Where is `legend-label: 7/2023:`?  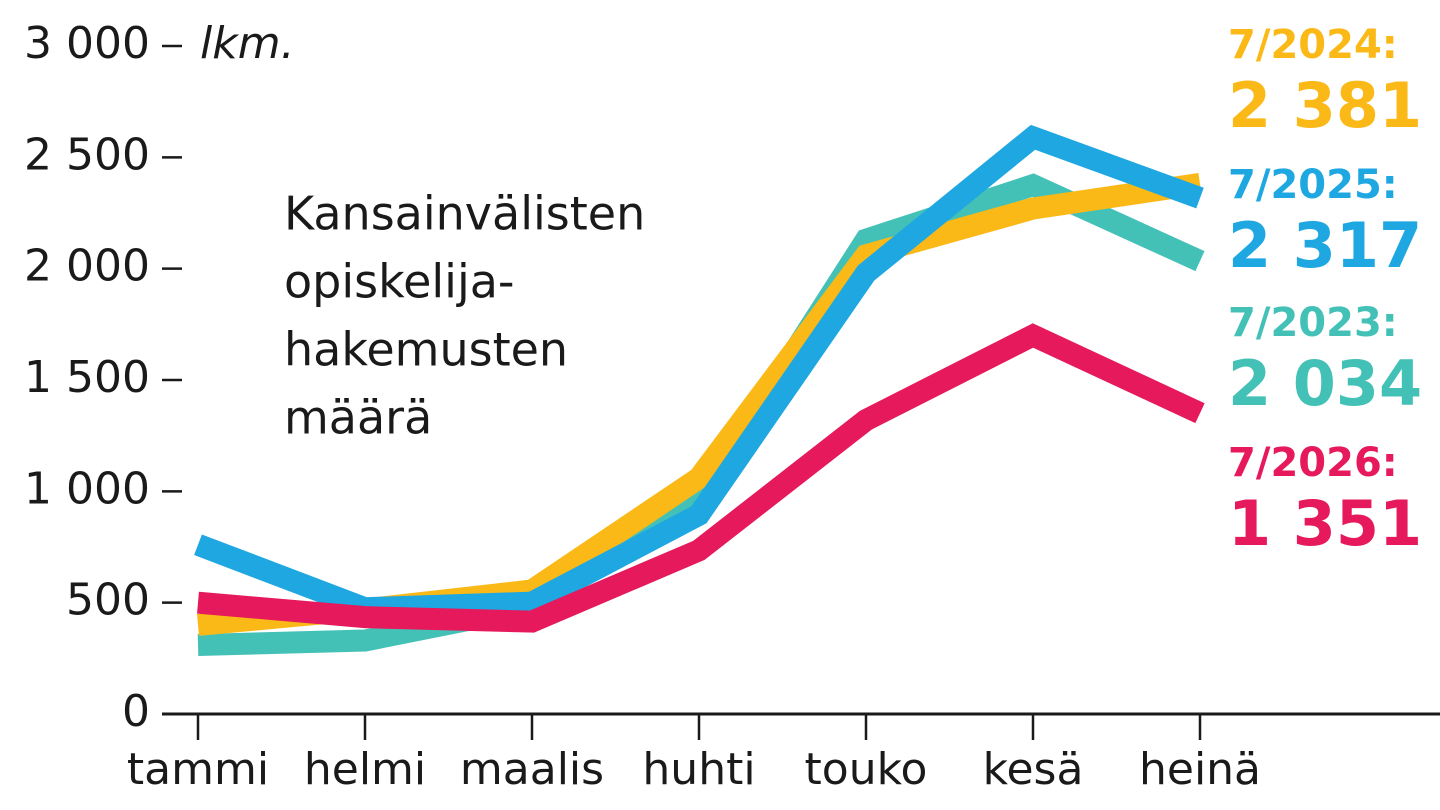 legend-label: 7/2023: is located at coordinates (1313, 323).